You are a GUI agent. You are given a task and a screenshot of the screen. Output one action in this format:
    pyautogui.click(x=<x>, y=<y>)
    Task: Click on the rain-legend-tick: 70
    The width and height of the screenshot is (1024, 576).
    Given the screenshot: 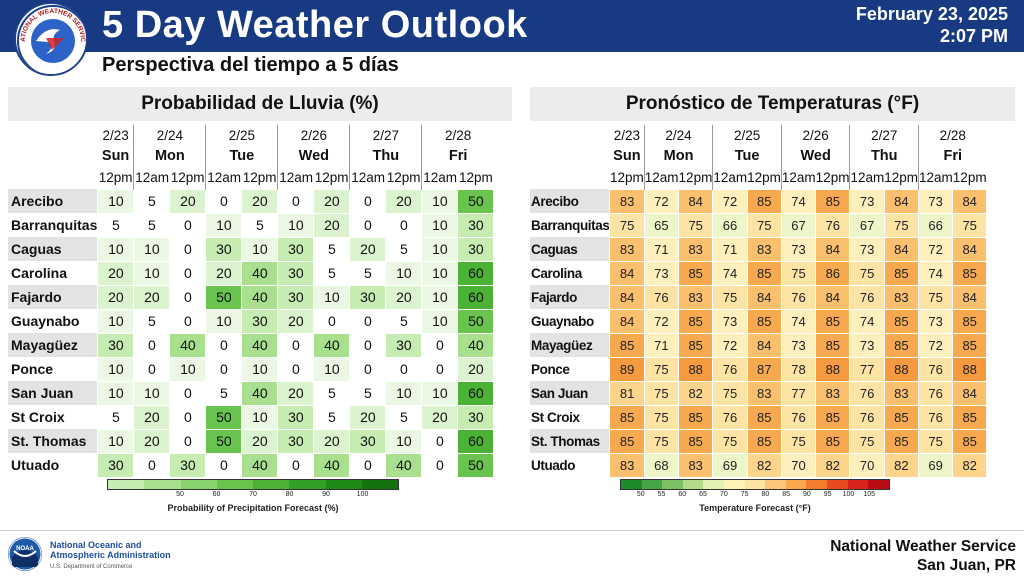 What is the action you would take?
    pyautogui.click(x=253, y=494)
    